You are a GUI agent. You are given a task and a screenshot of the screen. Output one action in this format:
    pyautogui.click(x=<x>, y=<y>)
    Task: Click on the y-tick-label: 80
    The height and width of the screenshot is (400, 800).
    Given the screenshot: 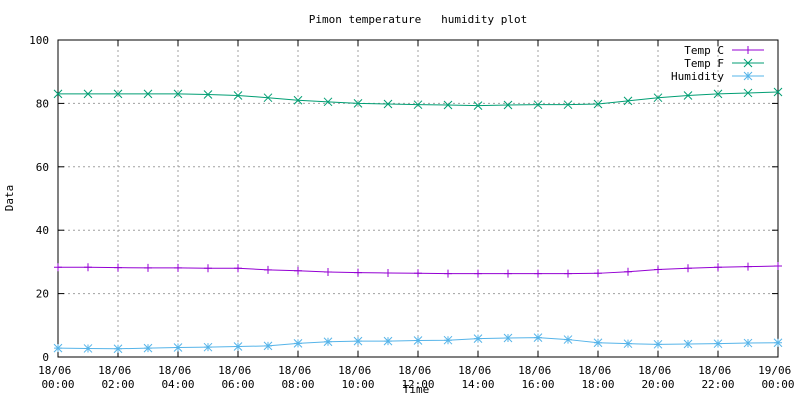 What is the action you would take?
    pyautogui.click(x=42, y=103)
    